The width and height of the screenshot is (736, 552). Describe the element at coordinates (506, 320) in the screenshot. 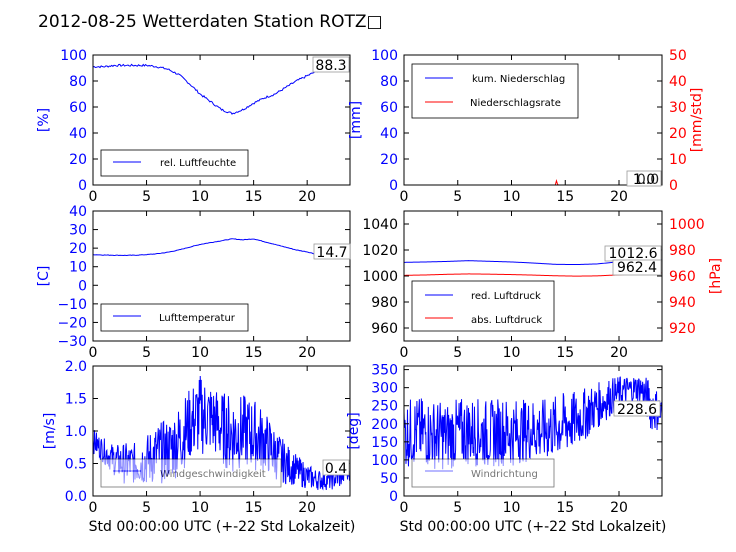

I see `pressure-legend-label-absolute: abs. Luftdruck` at that location.